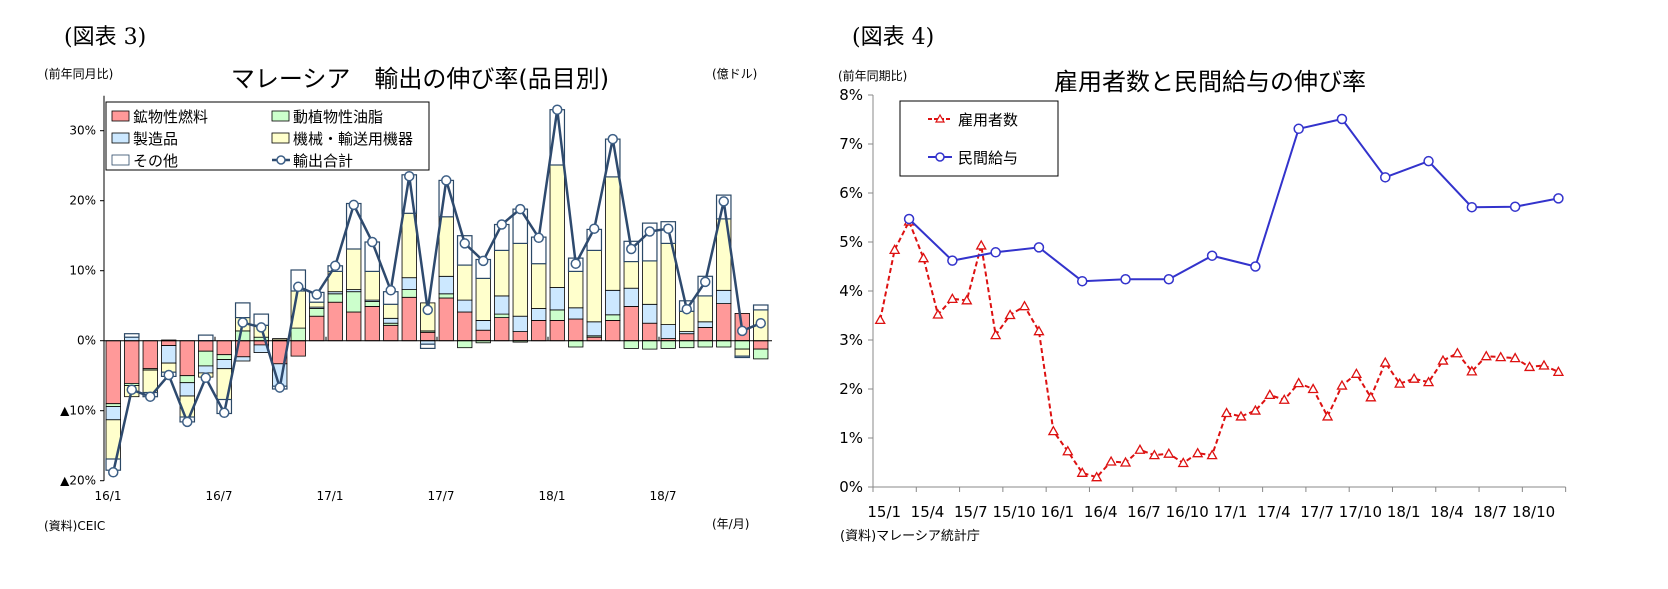 The image size is (1668, 589). Describe the element at coordinates (668, 332) in the screenshot. I see `bar-segment-製造品-18/7` at that location.